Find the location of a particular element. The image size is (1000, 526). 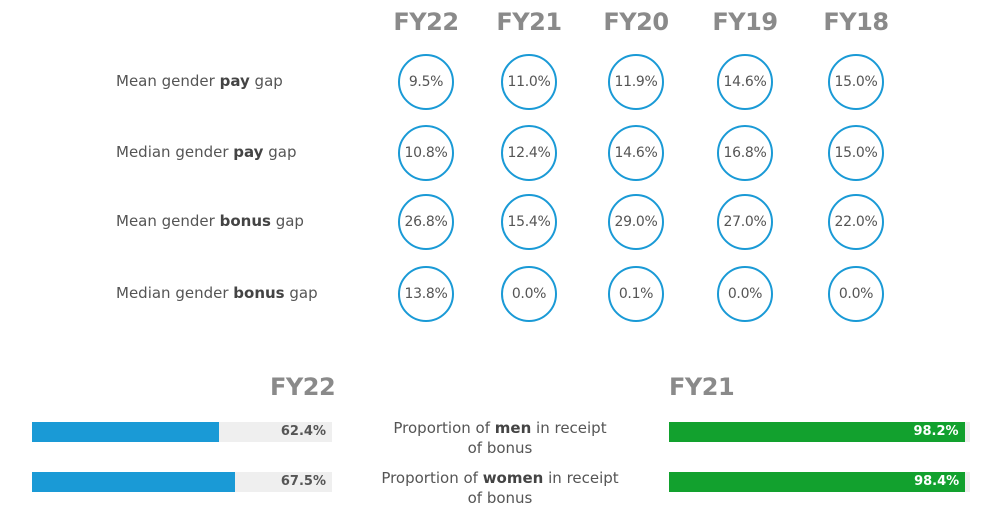

value-circle: 22.0% is located at coordinates (856, 222).